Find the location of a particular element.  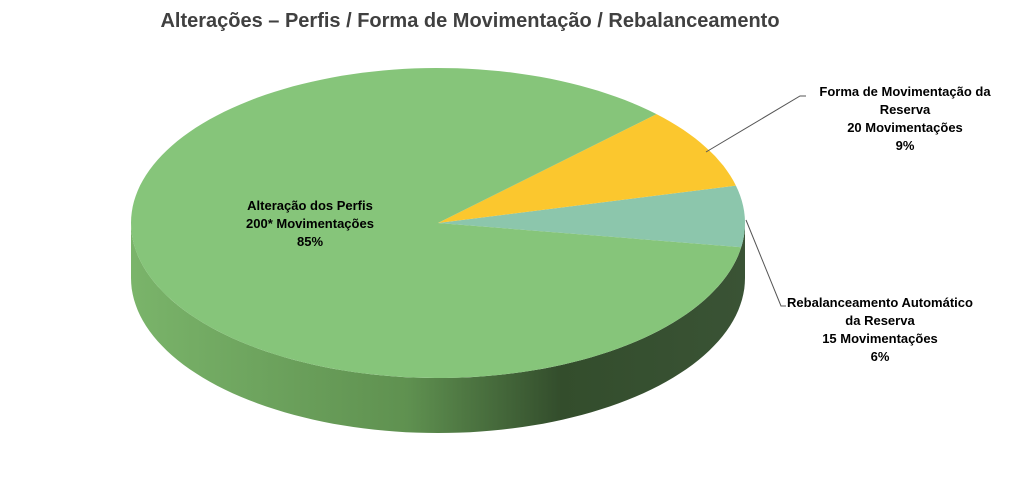

label-name-2: Reserva is located at coordinates (905, 109).